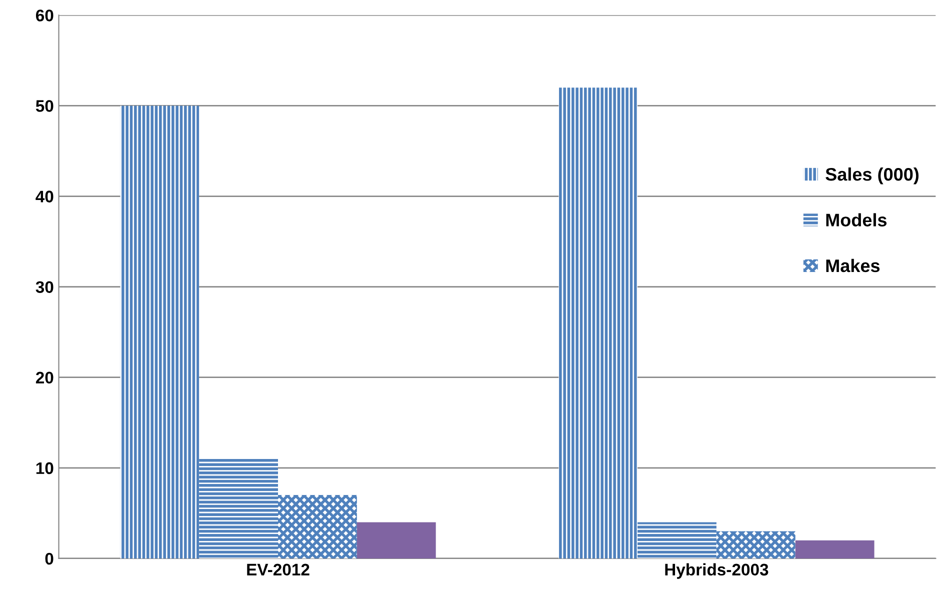  Describe the element at coordinates (278, 570) in the screenshot. I see `x-tick-label: EV-2012` at that location.